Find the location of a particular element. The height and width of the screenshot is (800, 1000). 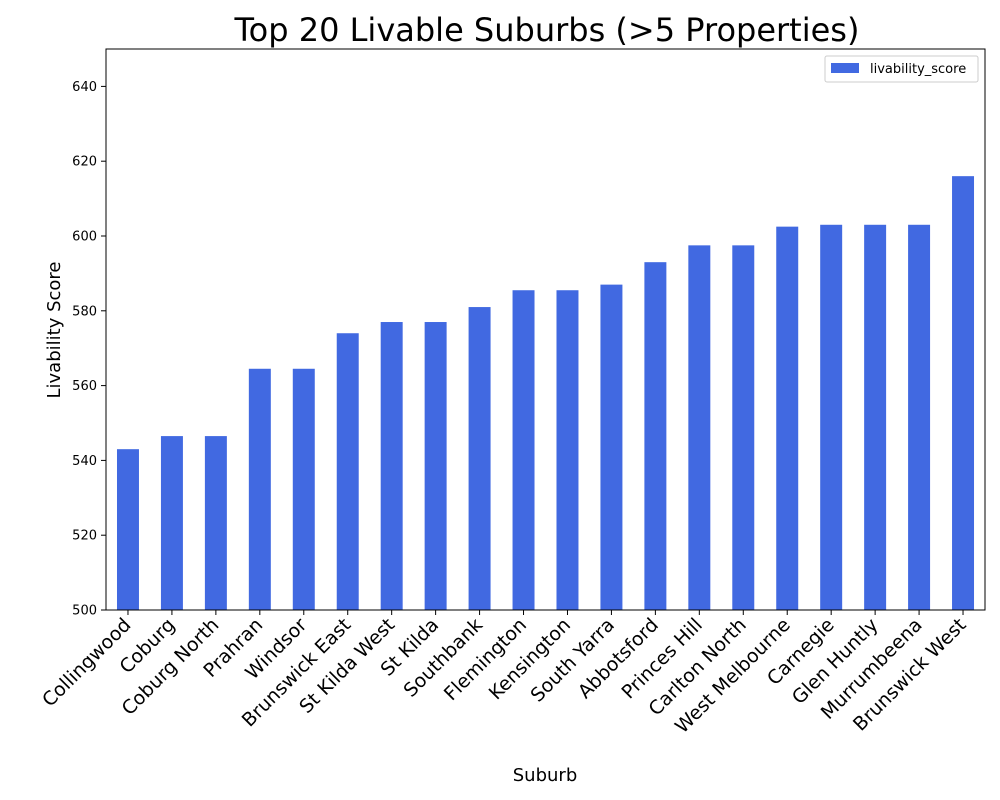

bar-brunswick-east is located at coordinates (347, 471).